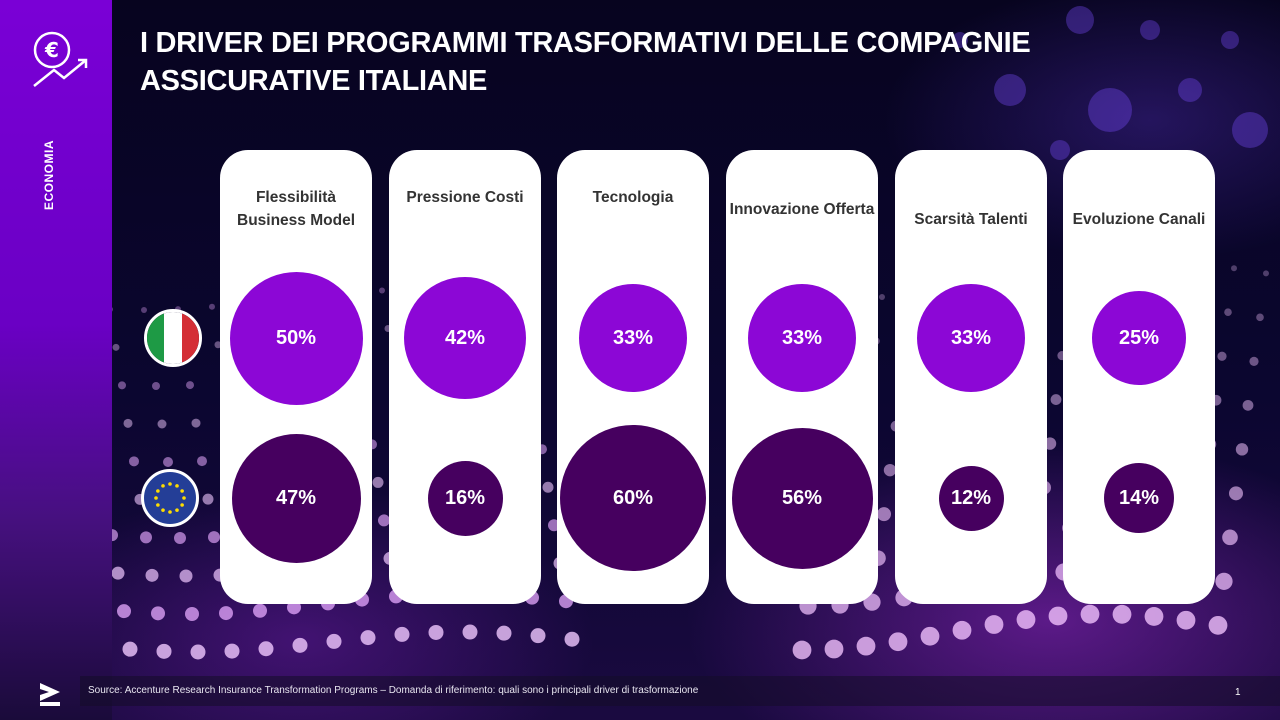 The width and height of the screenshot is (1280, 720). What do you see at coordinates (1139, 498) in the screenshot?
I see `eu-value-bubble: 14%` at bounding box center [1139, 498].